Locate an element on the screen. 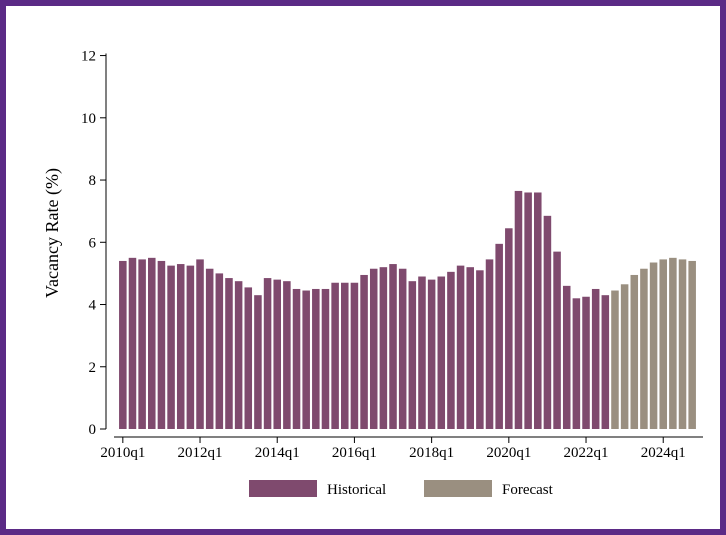  x-tick-label-2018q1: 2018q1 is located at coordinates (431, 453).